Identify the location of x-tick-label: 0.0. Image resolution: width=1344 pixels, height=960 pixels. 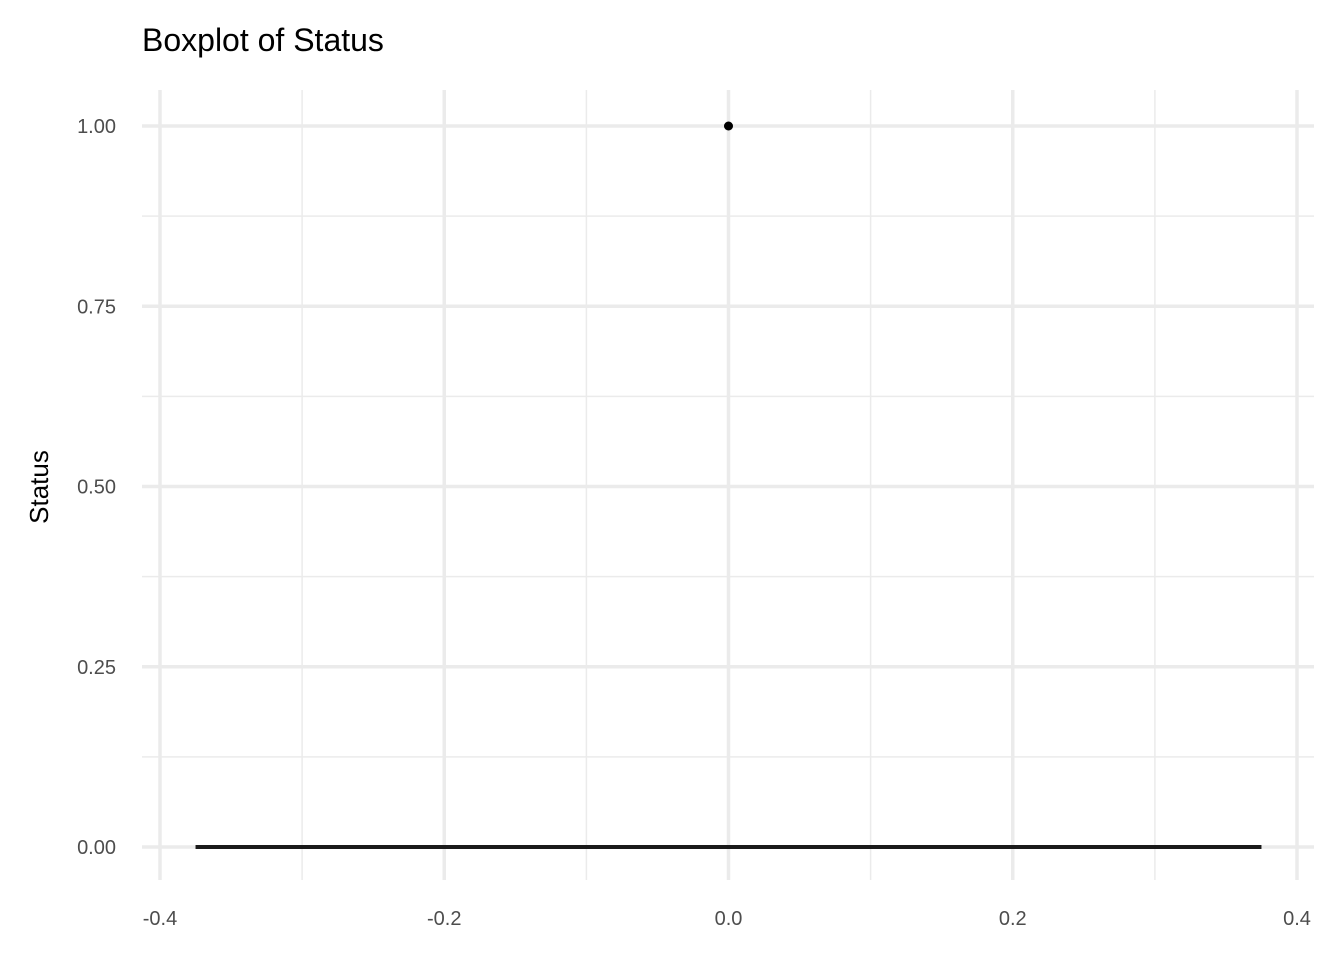
(729, 919).